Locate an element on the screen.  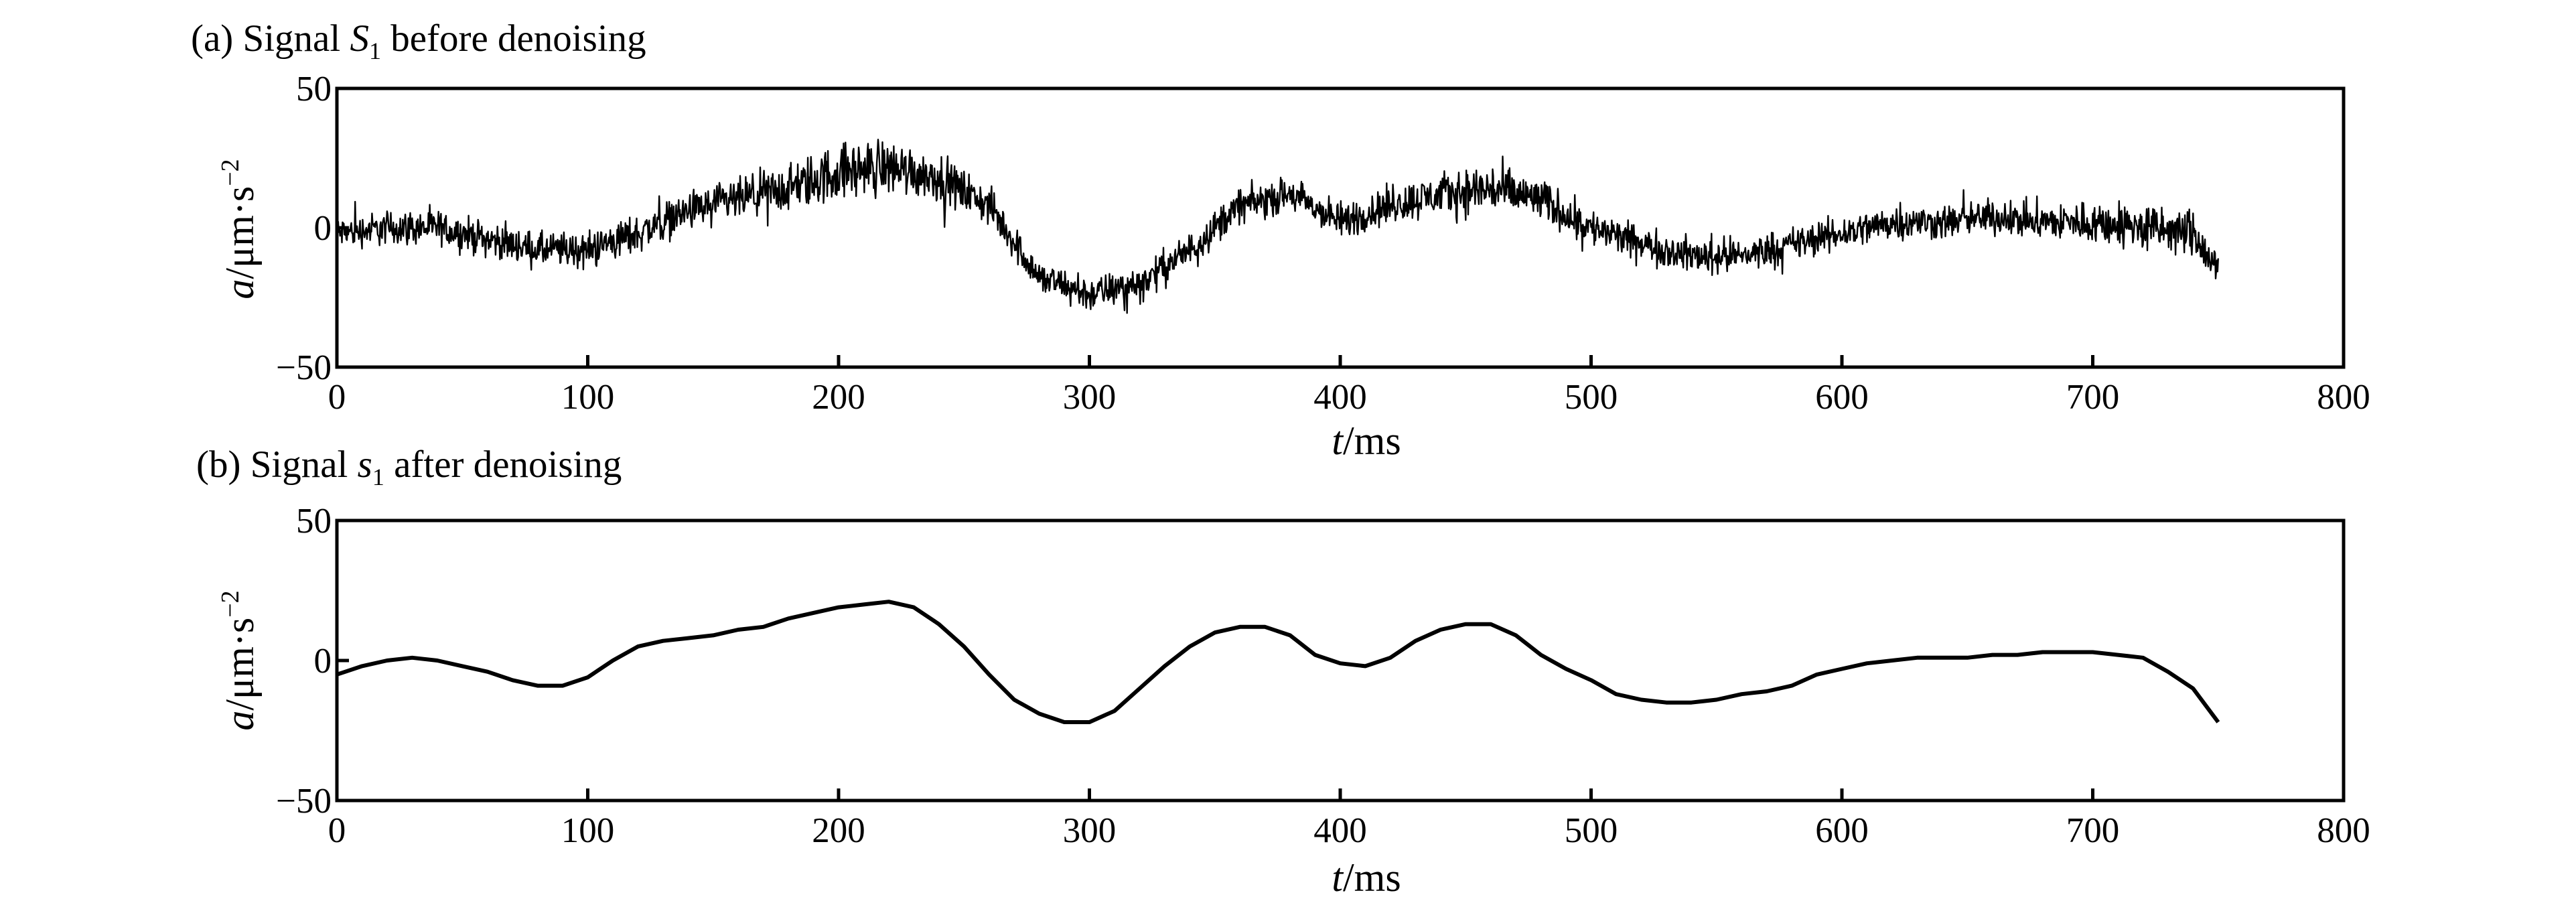
panel-a-title: (a) Signal S1 before denoising is located at coordinates (418, 40).